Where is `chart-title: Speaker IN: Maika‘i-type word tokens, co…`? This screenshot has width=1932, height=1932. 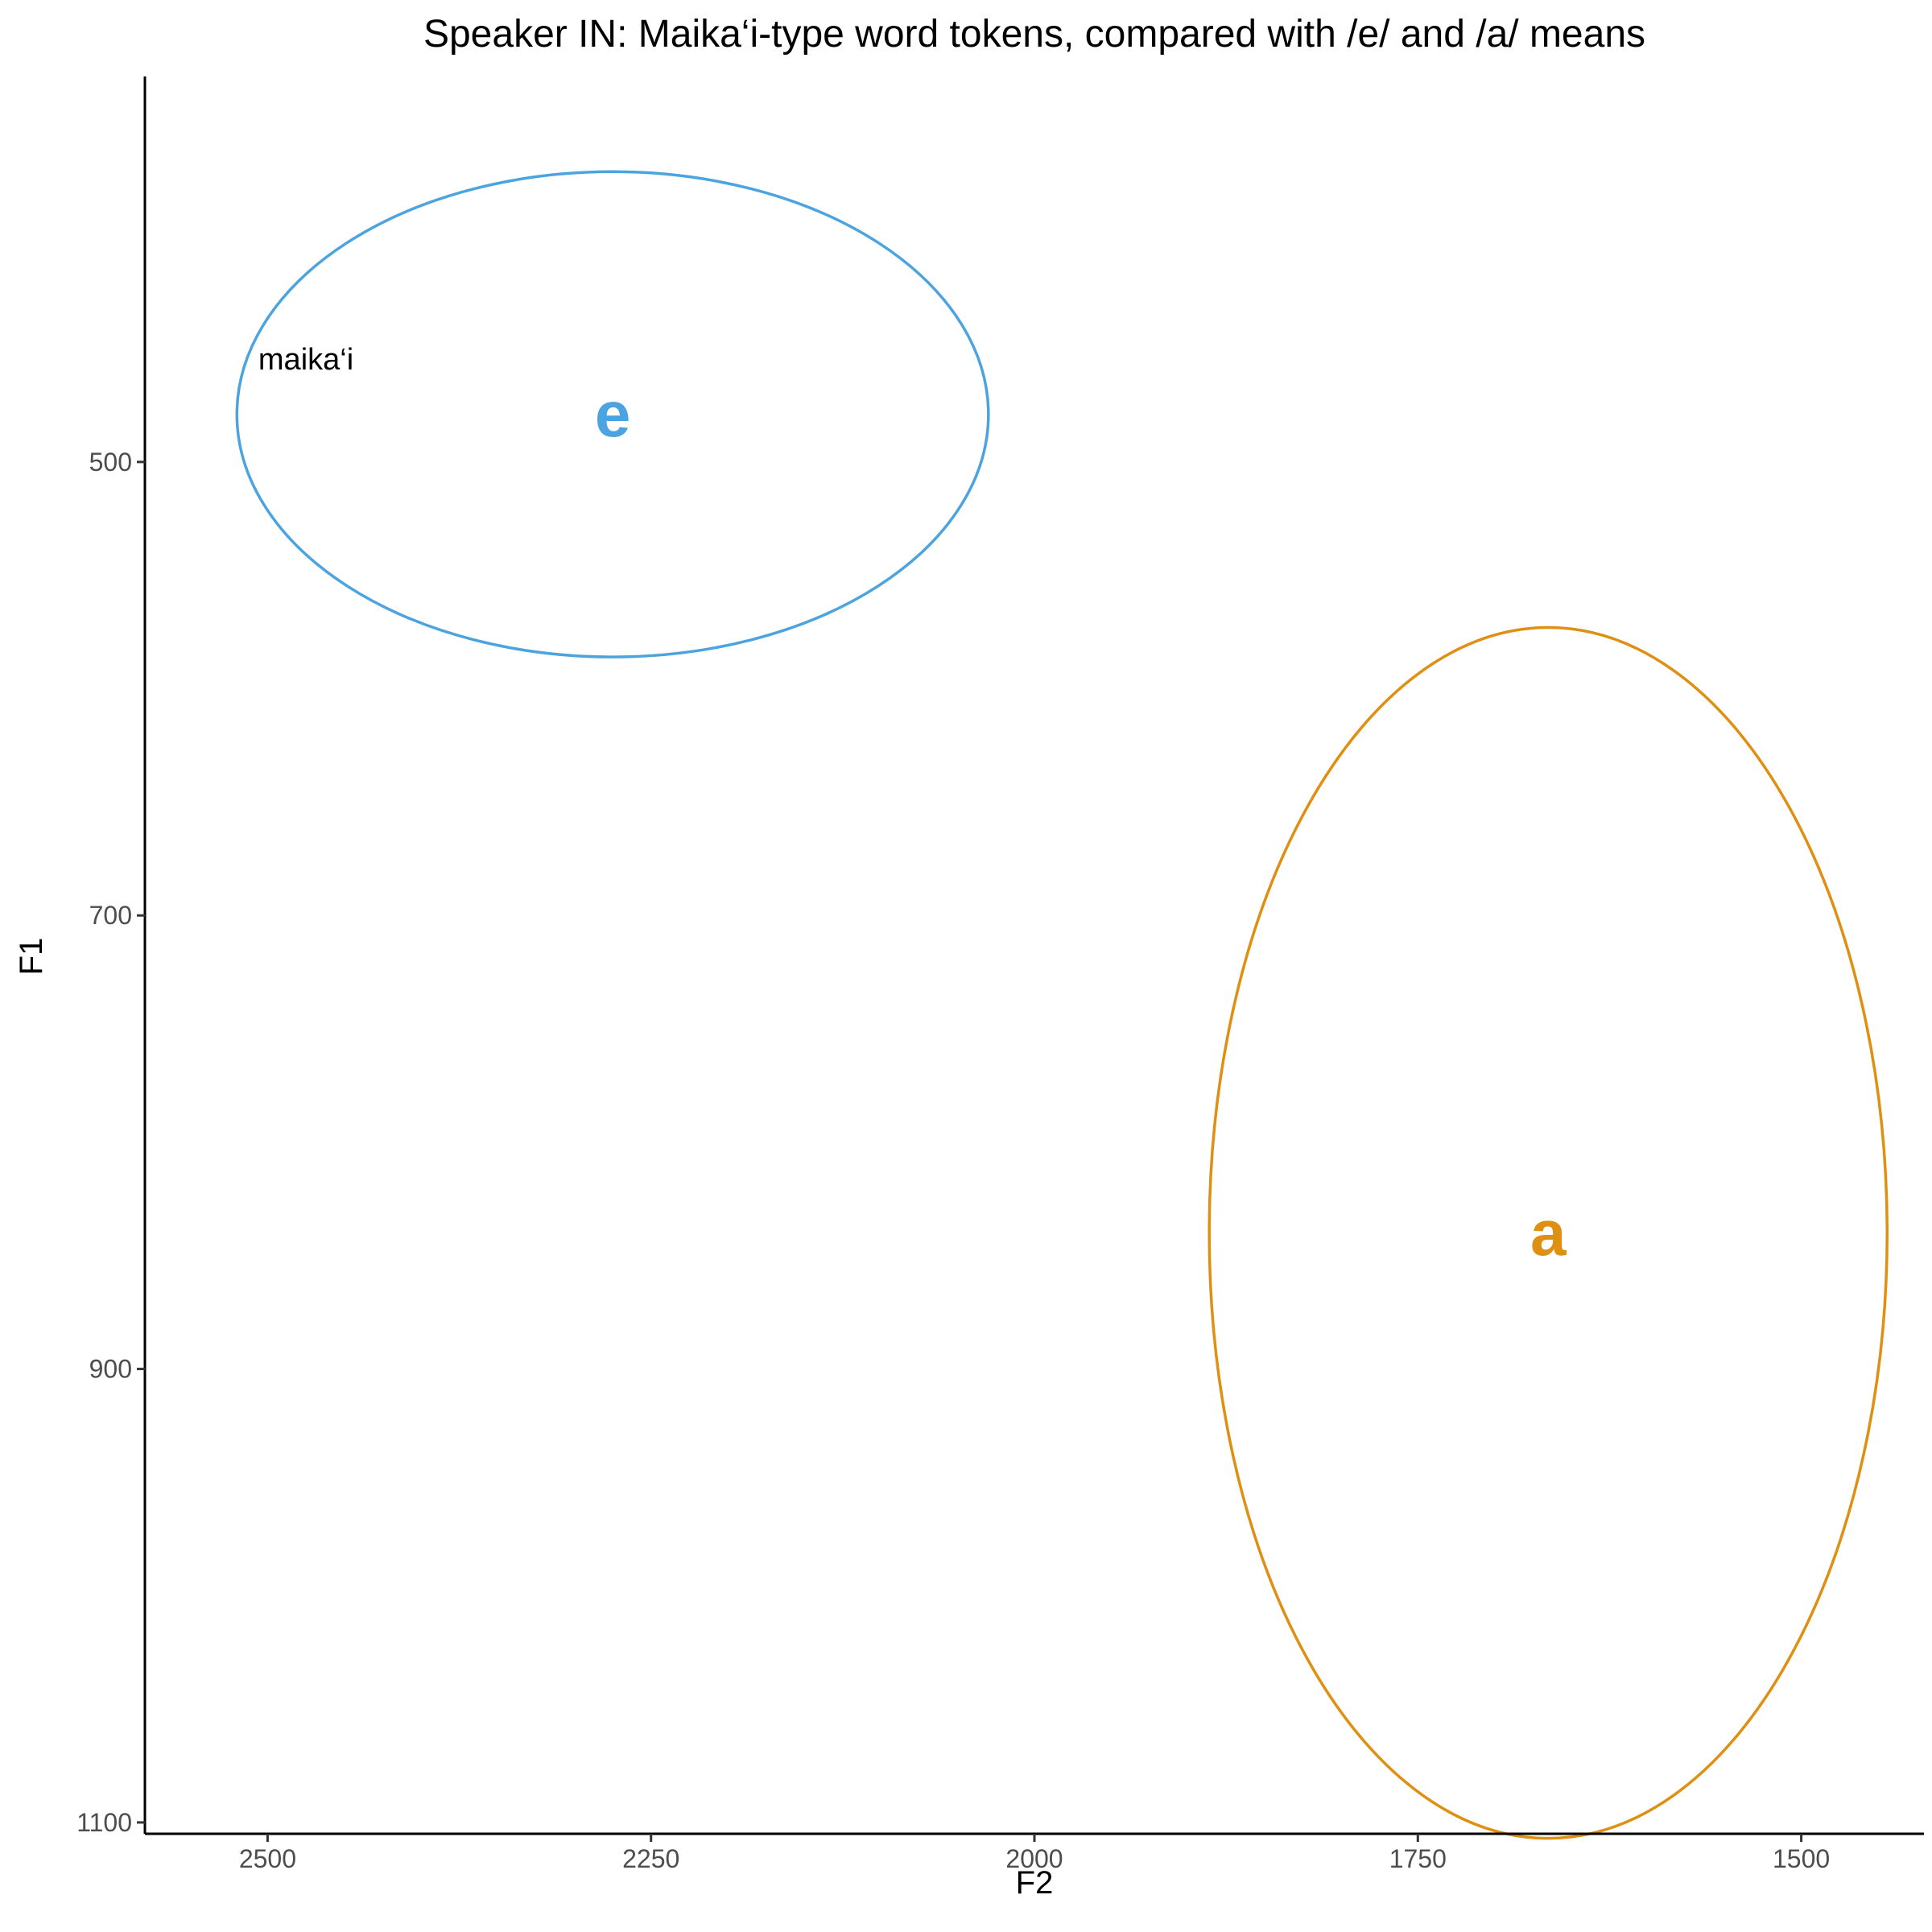 chart-title: Speaker IN: Maika‘i-type word tokens, co… is located at coordinates (1034, 34).